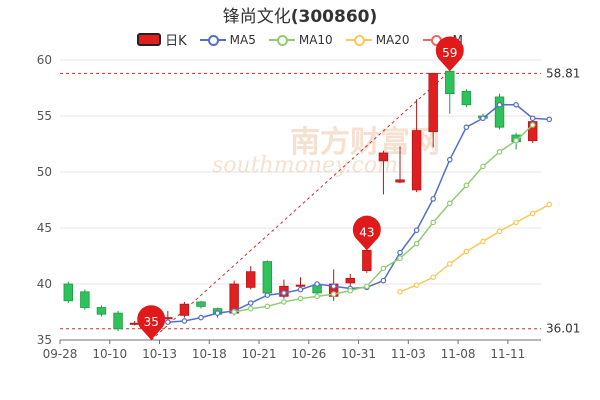  Describe the element at coordinates (227, 39) in the screenshot. I see `legend-item-ma5: MA5` at that location.